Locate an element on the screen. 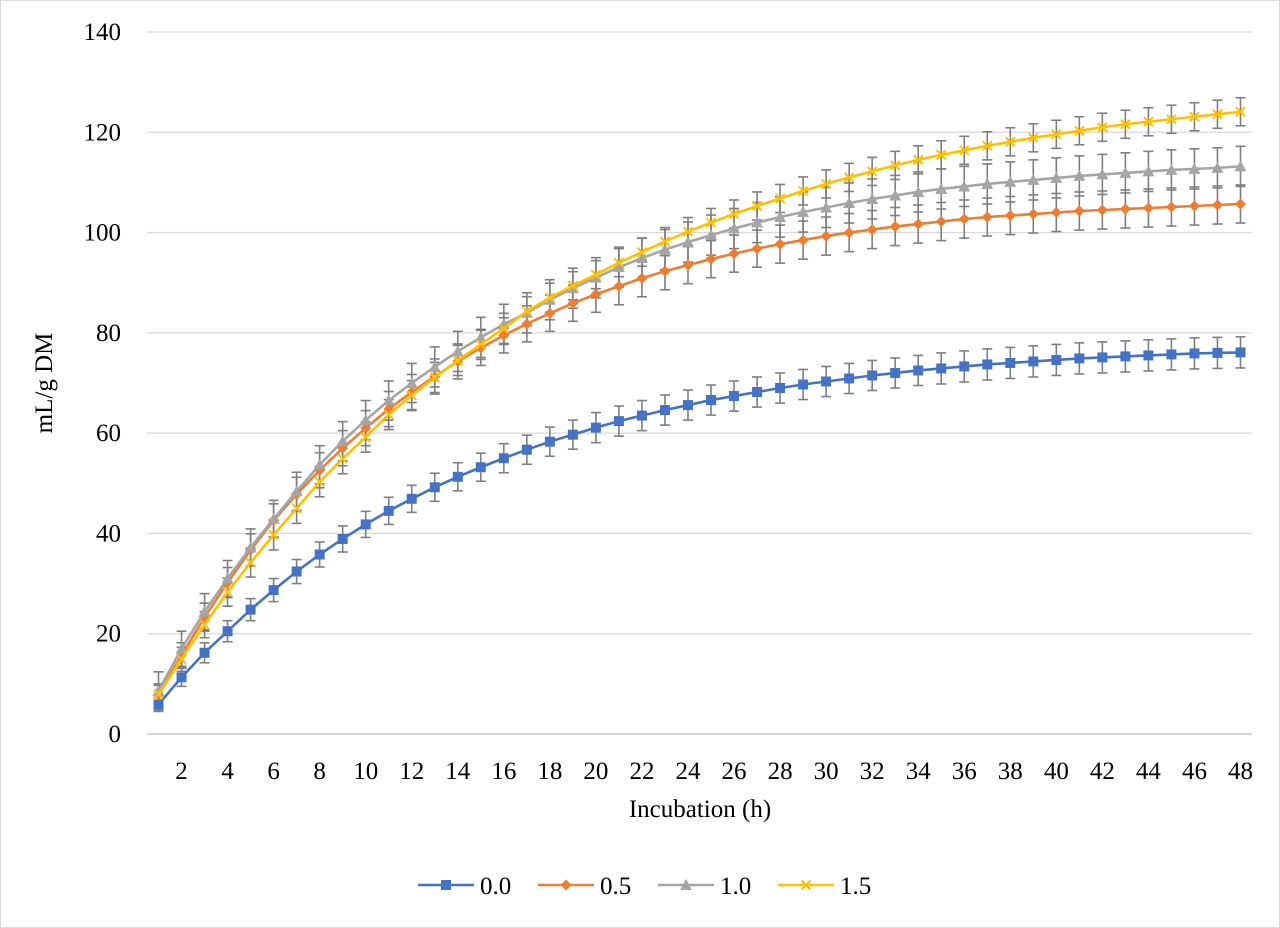 The image size is (1280, 928). x-tick-label: 42 is located at coordinates (1102, 771).